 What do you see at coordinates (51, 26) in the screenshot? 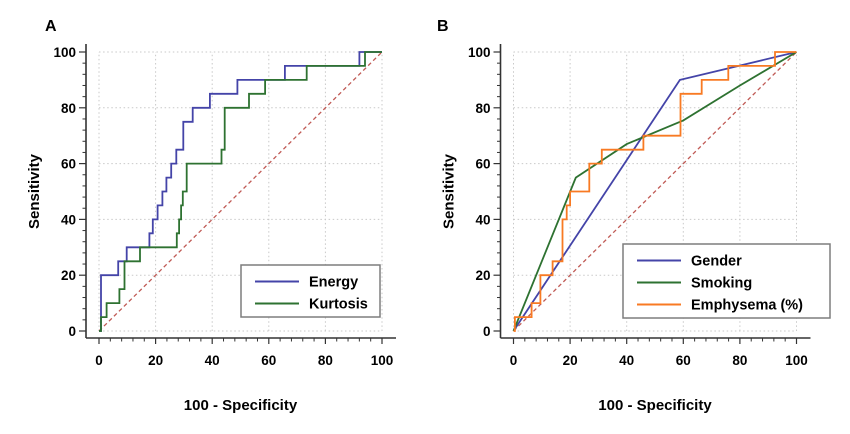
I see `panel-label: A` at bounding box center [51, 26].